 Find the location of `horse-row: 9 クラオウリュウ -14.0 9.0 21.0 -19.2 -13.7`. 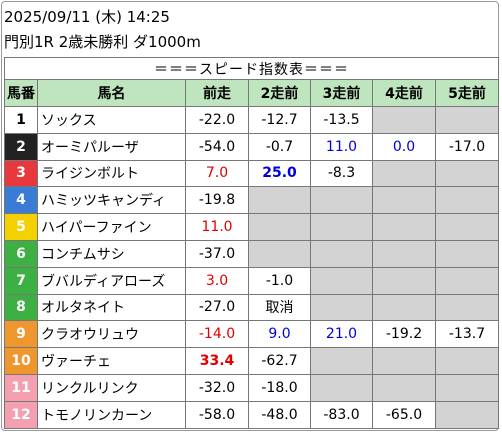

horse-row: 9 クラオウリュウ -14.0 9.0 21.0 -19.2 -13.7 is located at coordinates (251, 334).